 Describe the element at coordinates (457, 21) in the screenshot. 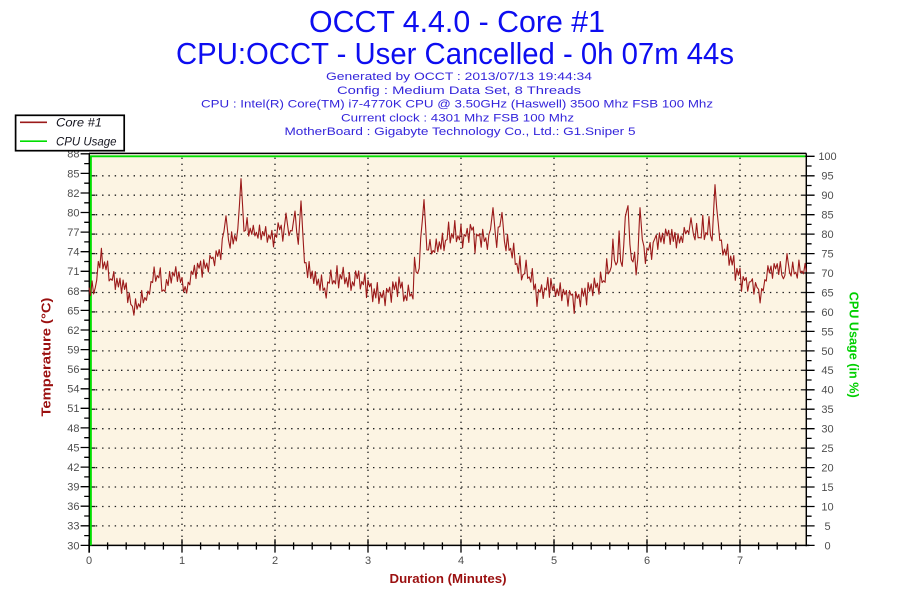

I see `svg-text: OCCT 4.4.0 - Core #1` at that location.